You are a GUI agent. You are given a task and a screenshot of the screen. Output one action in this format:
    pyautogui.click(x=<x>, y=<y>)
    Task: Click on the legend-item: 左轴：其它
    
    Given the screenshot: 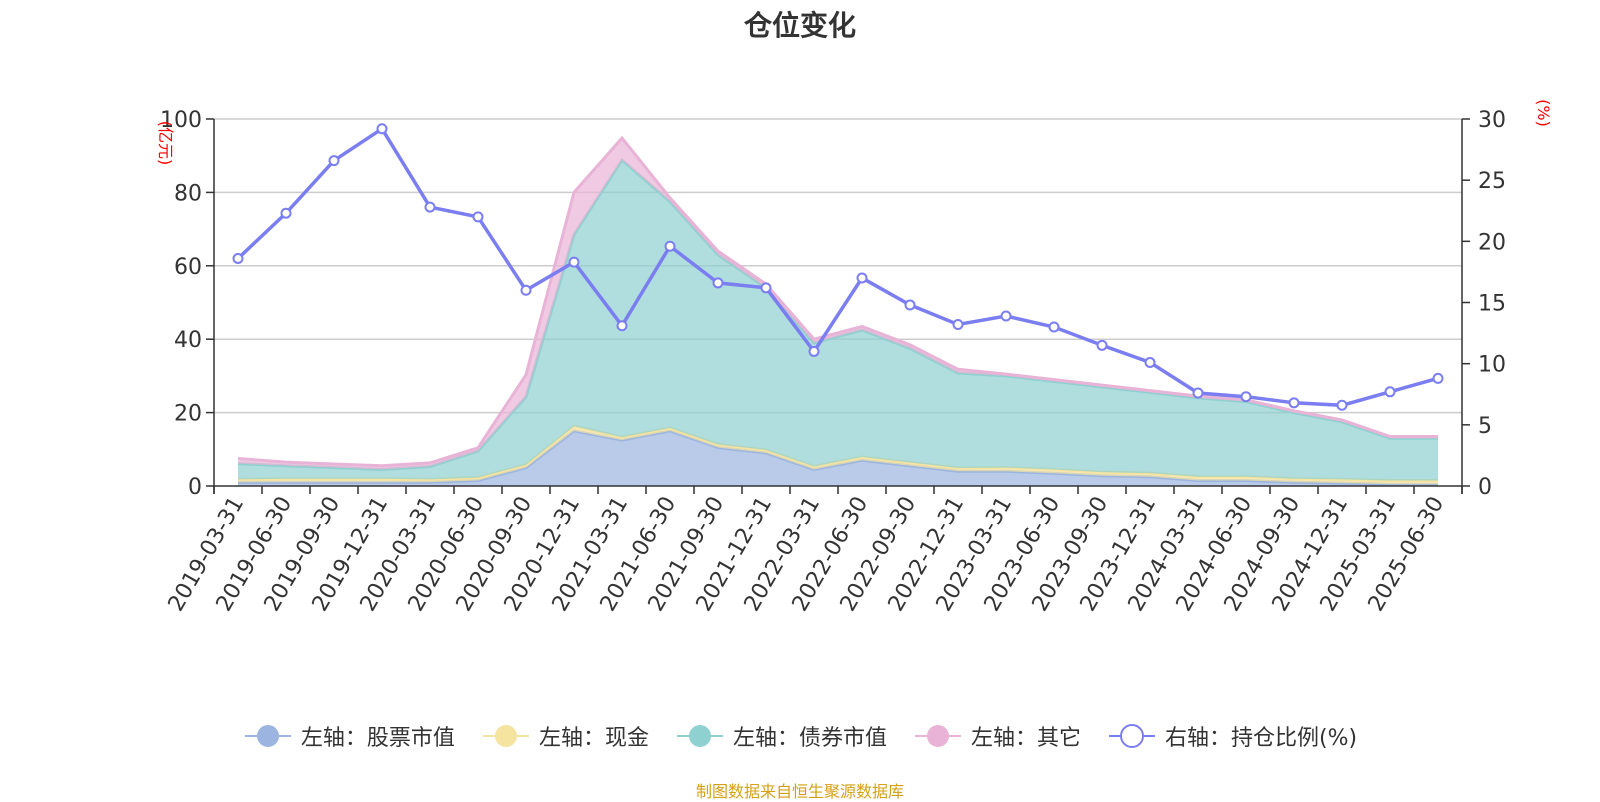 What is the action you would take?
    pyautogui.click(x=997, y=736)
    